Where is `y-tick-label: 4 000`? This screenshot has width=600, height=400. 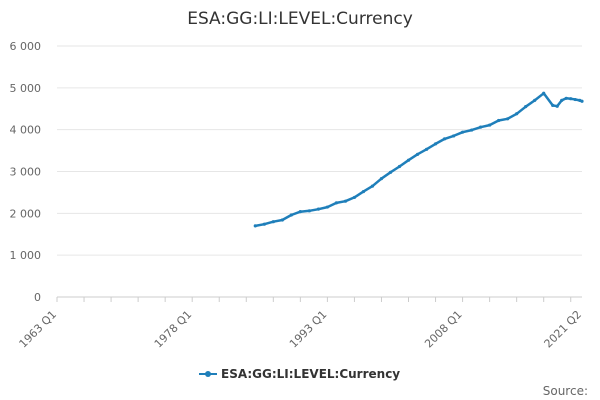
y-tick-label: 4 000 is located at coordinates (26, 130).